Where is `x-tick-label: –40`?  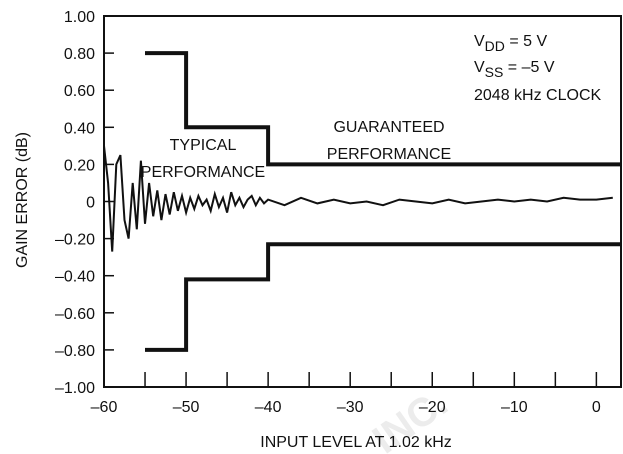 x-tick-label: –40 is located at coordinates (268, 407).